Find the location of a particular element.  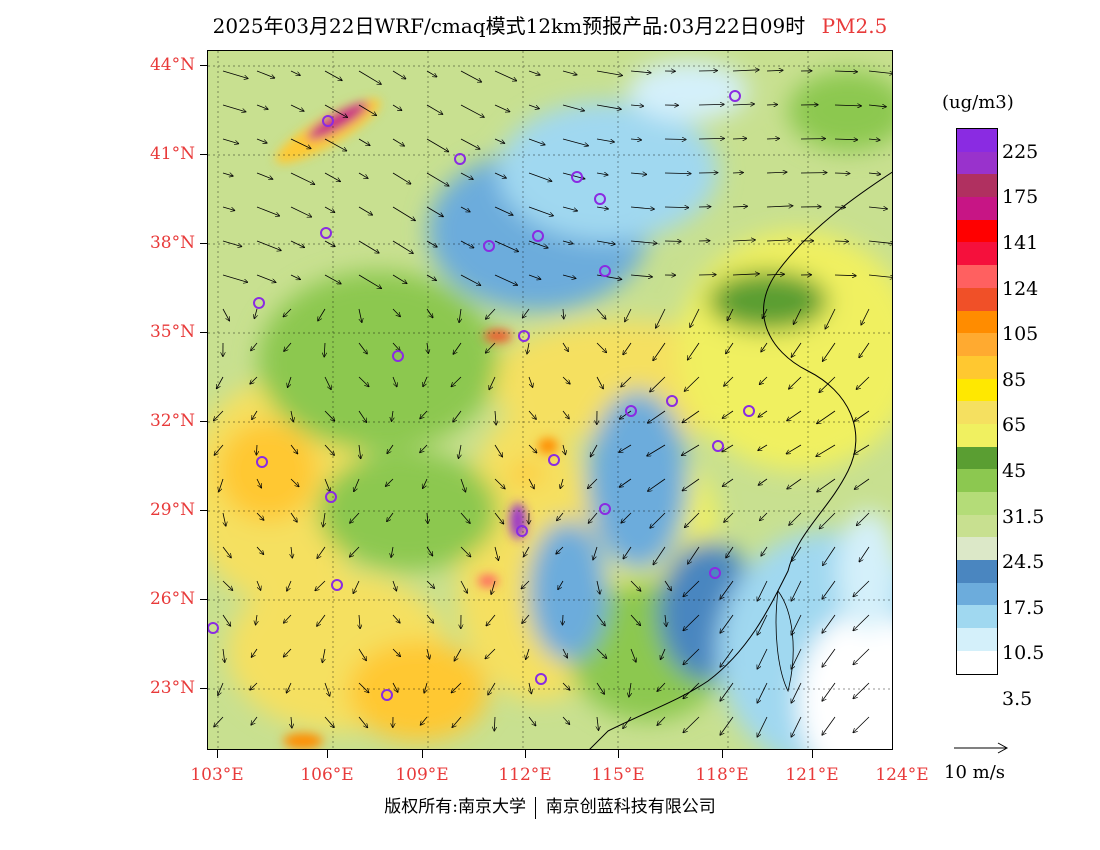

taiwan-island is located at coordinates (784, 641).